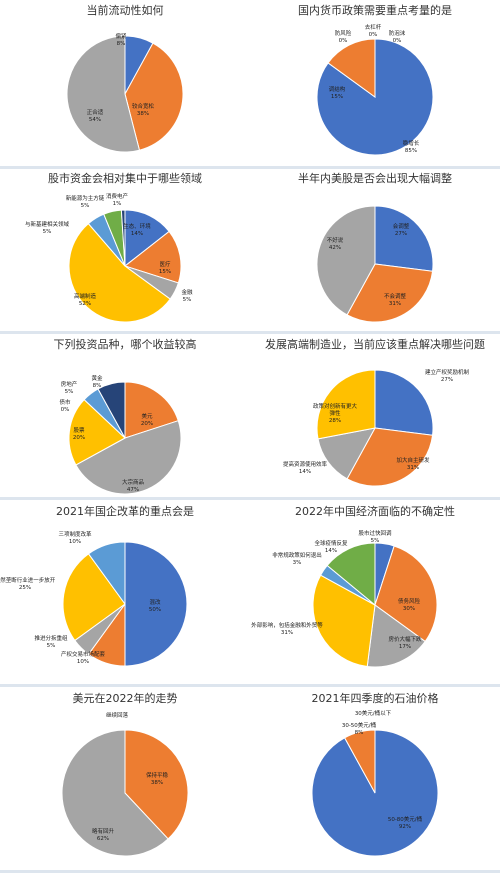  What do you see at coordinates (375, 536) in the screenshot?
I see `slice-data-label: 股市过快回调 5%` at bounding box center [375, 536].